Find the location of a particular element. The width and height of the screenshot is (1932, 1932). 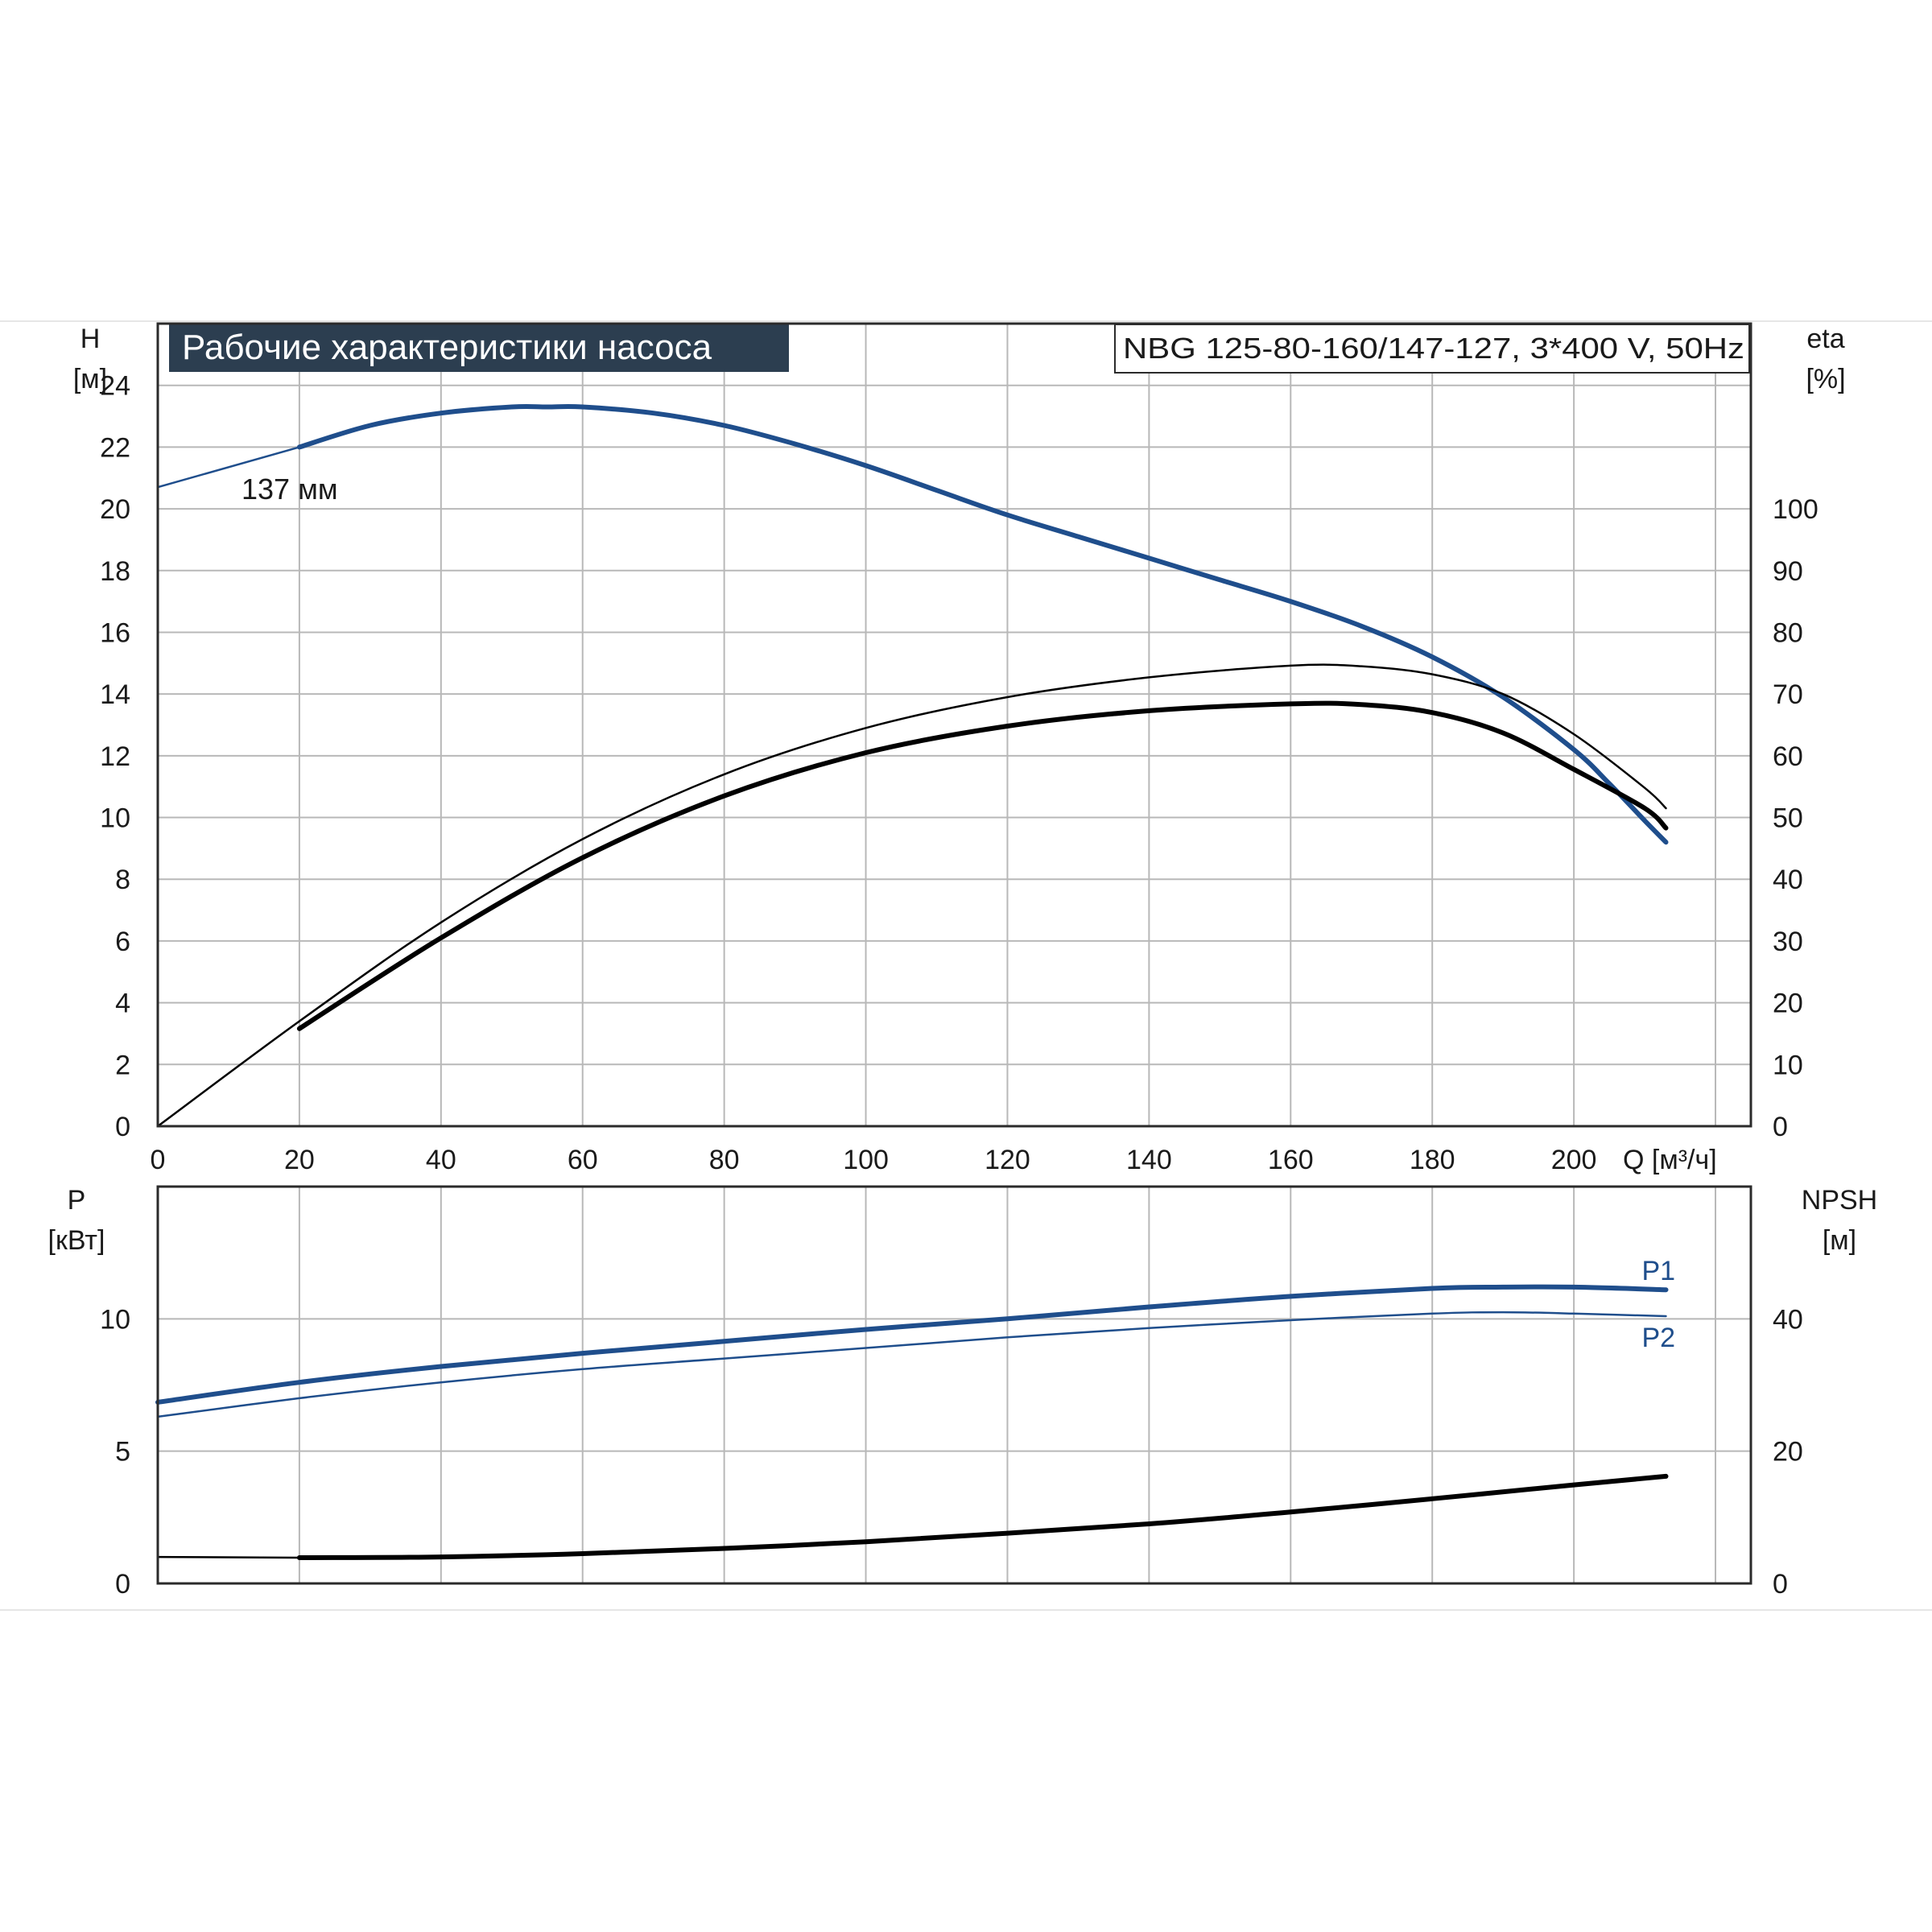

y-left-tick-label: 2 is located at coordinates (122, 1065).